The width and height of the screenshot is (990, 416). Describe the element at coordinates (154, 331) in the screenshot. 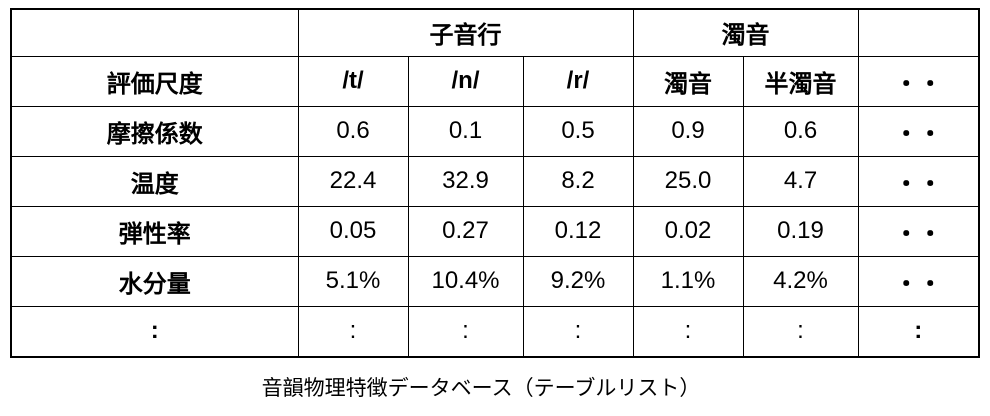

I see `row-label: :` at that location.